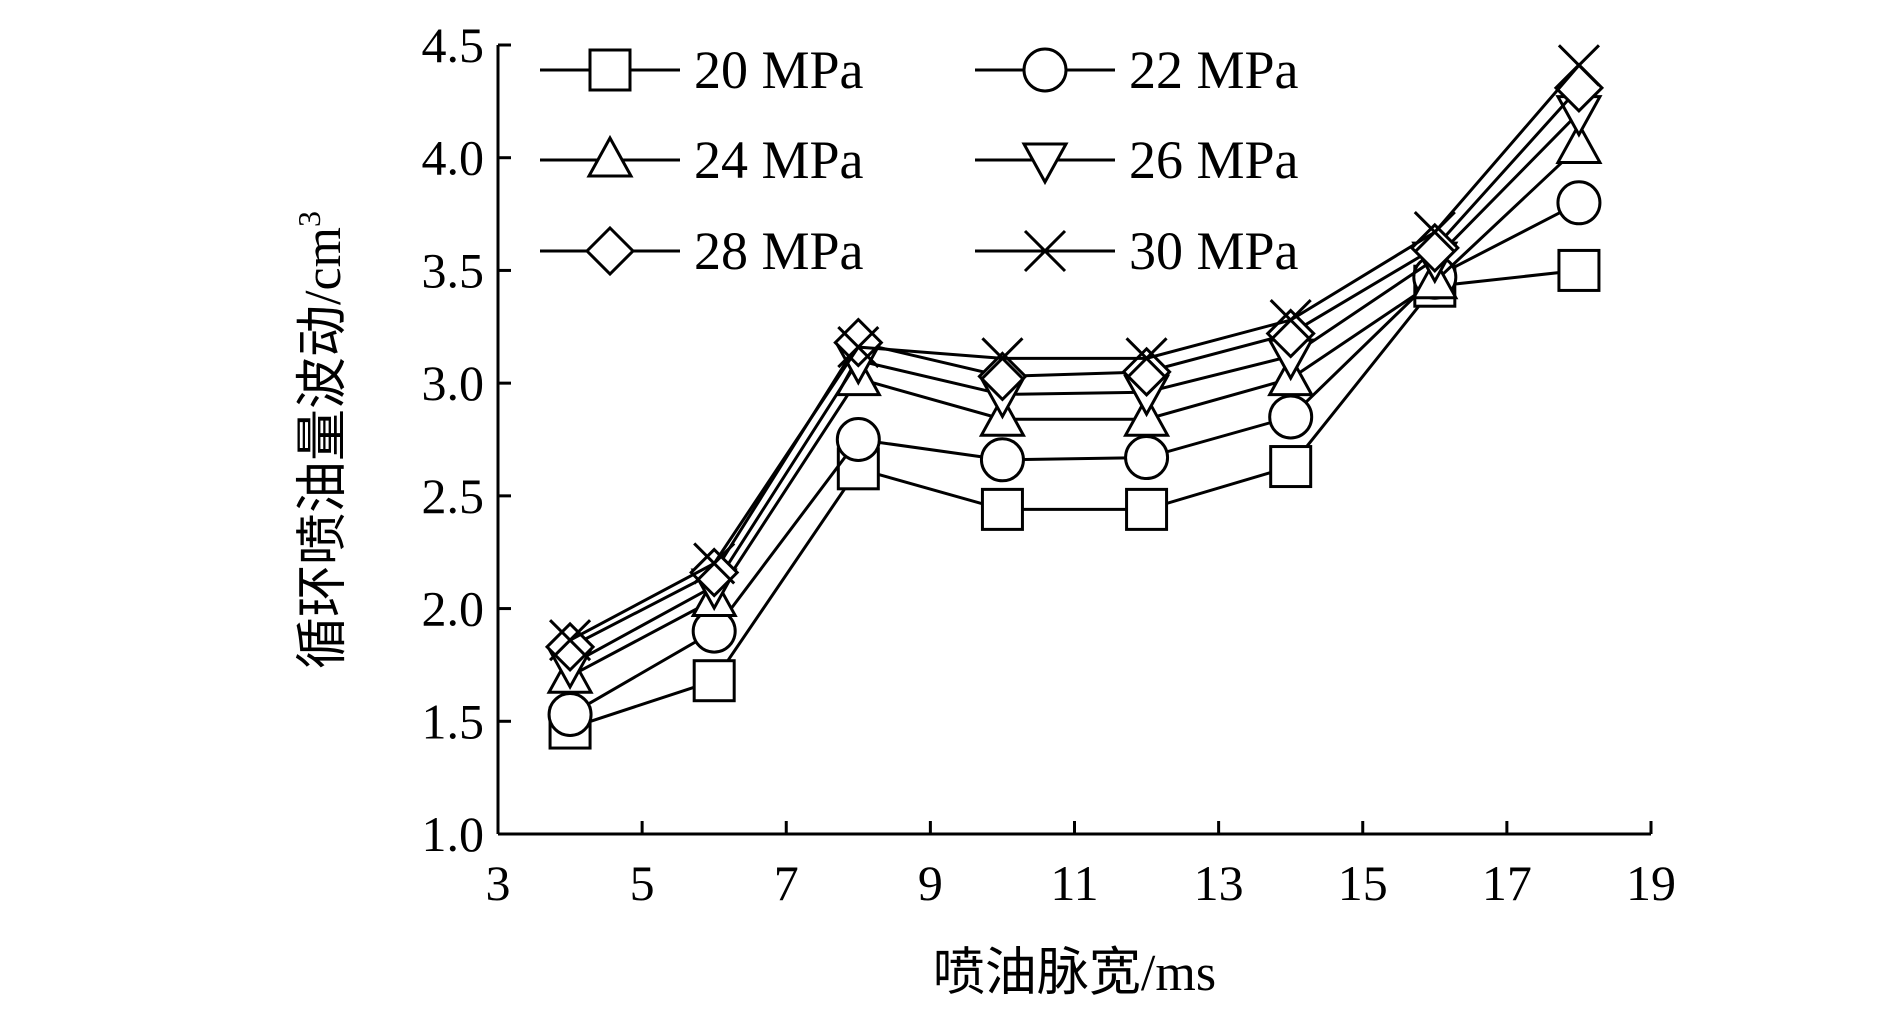 Image resolution: width=1890 pixels, height=1009 pixels. I want to click on x-tick-label: 15, so click(1363, 883).